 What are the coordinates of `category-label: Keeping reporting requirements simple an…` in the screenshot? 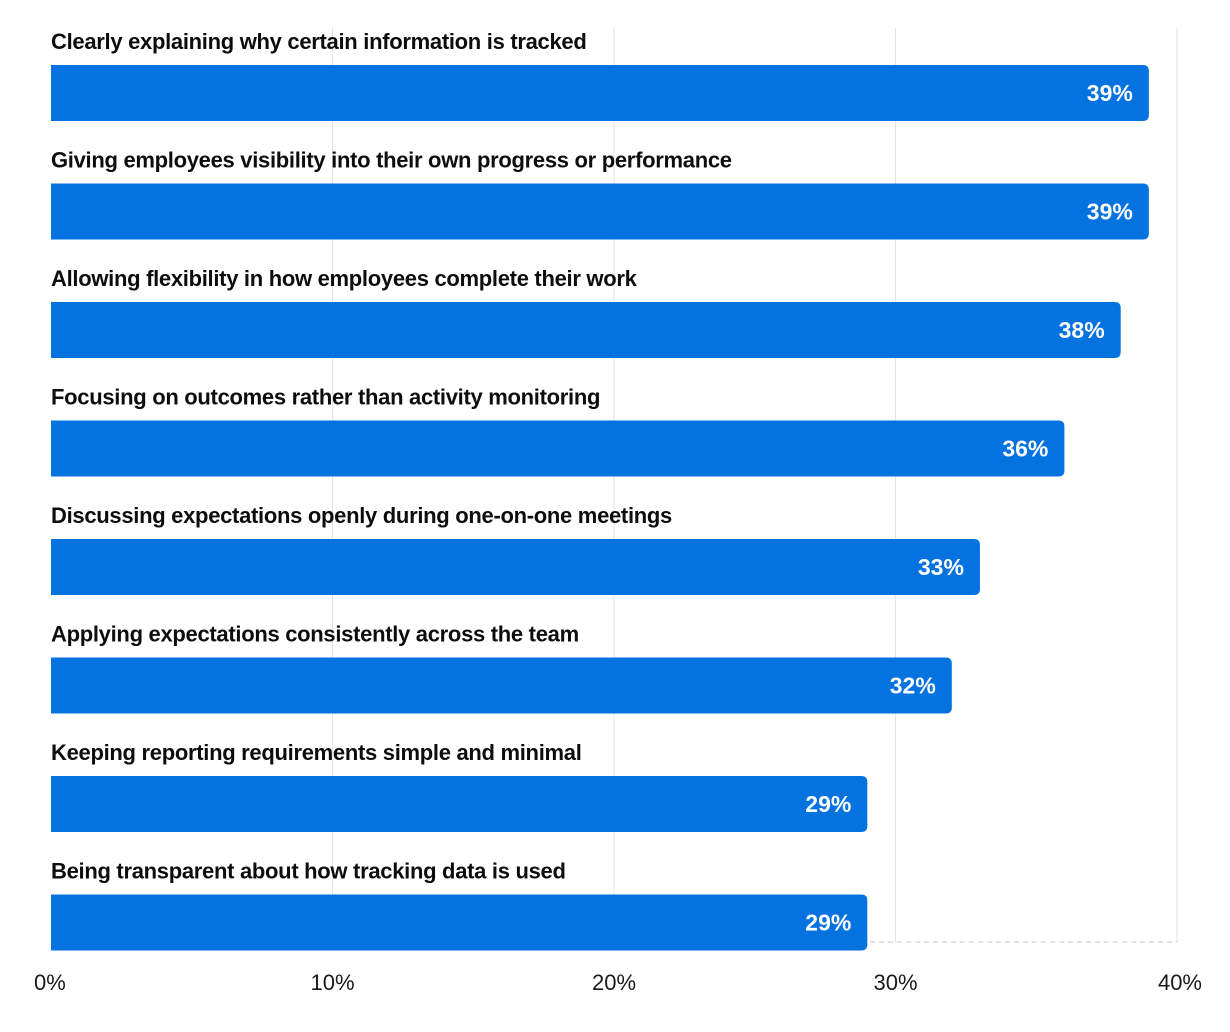 It's located at (316, 752).